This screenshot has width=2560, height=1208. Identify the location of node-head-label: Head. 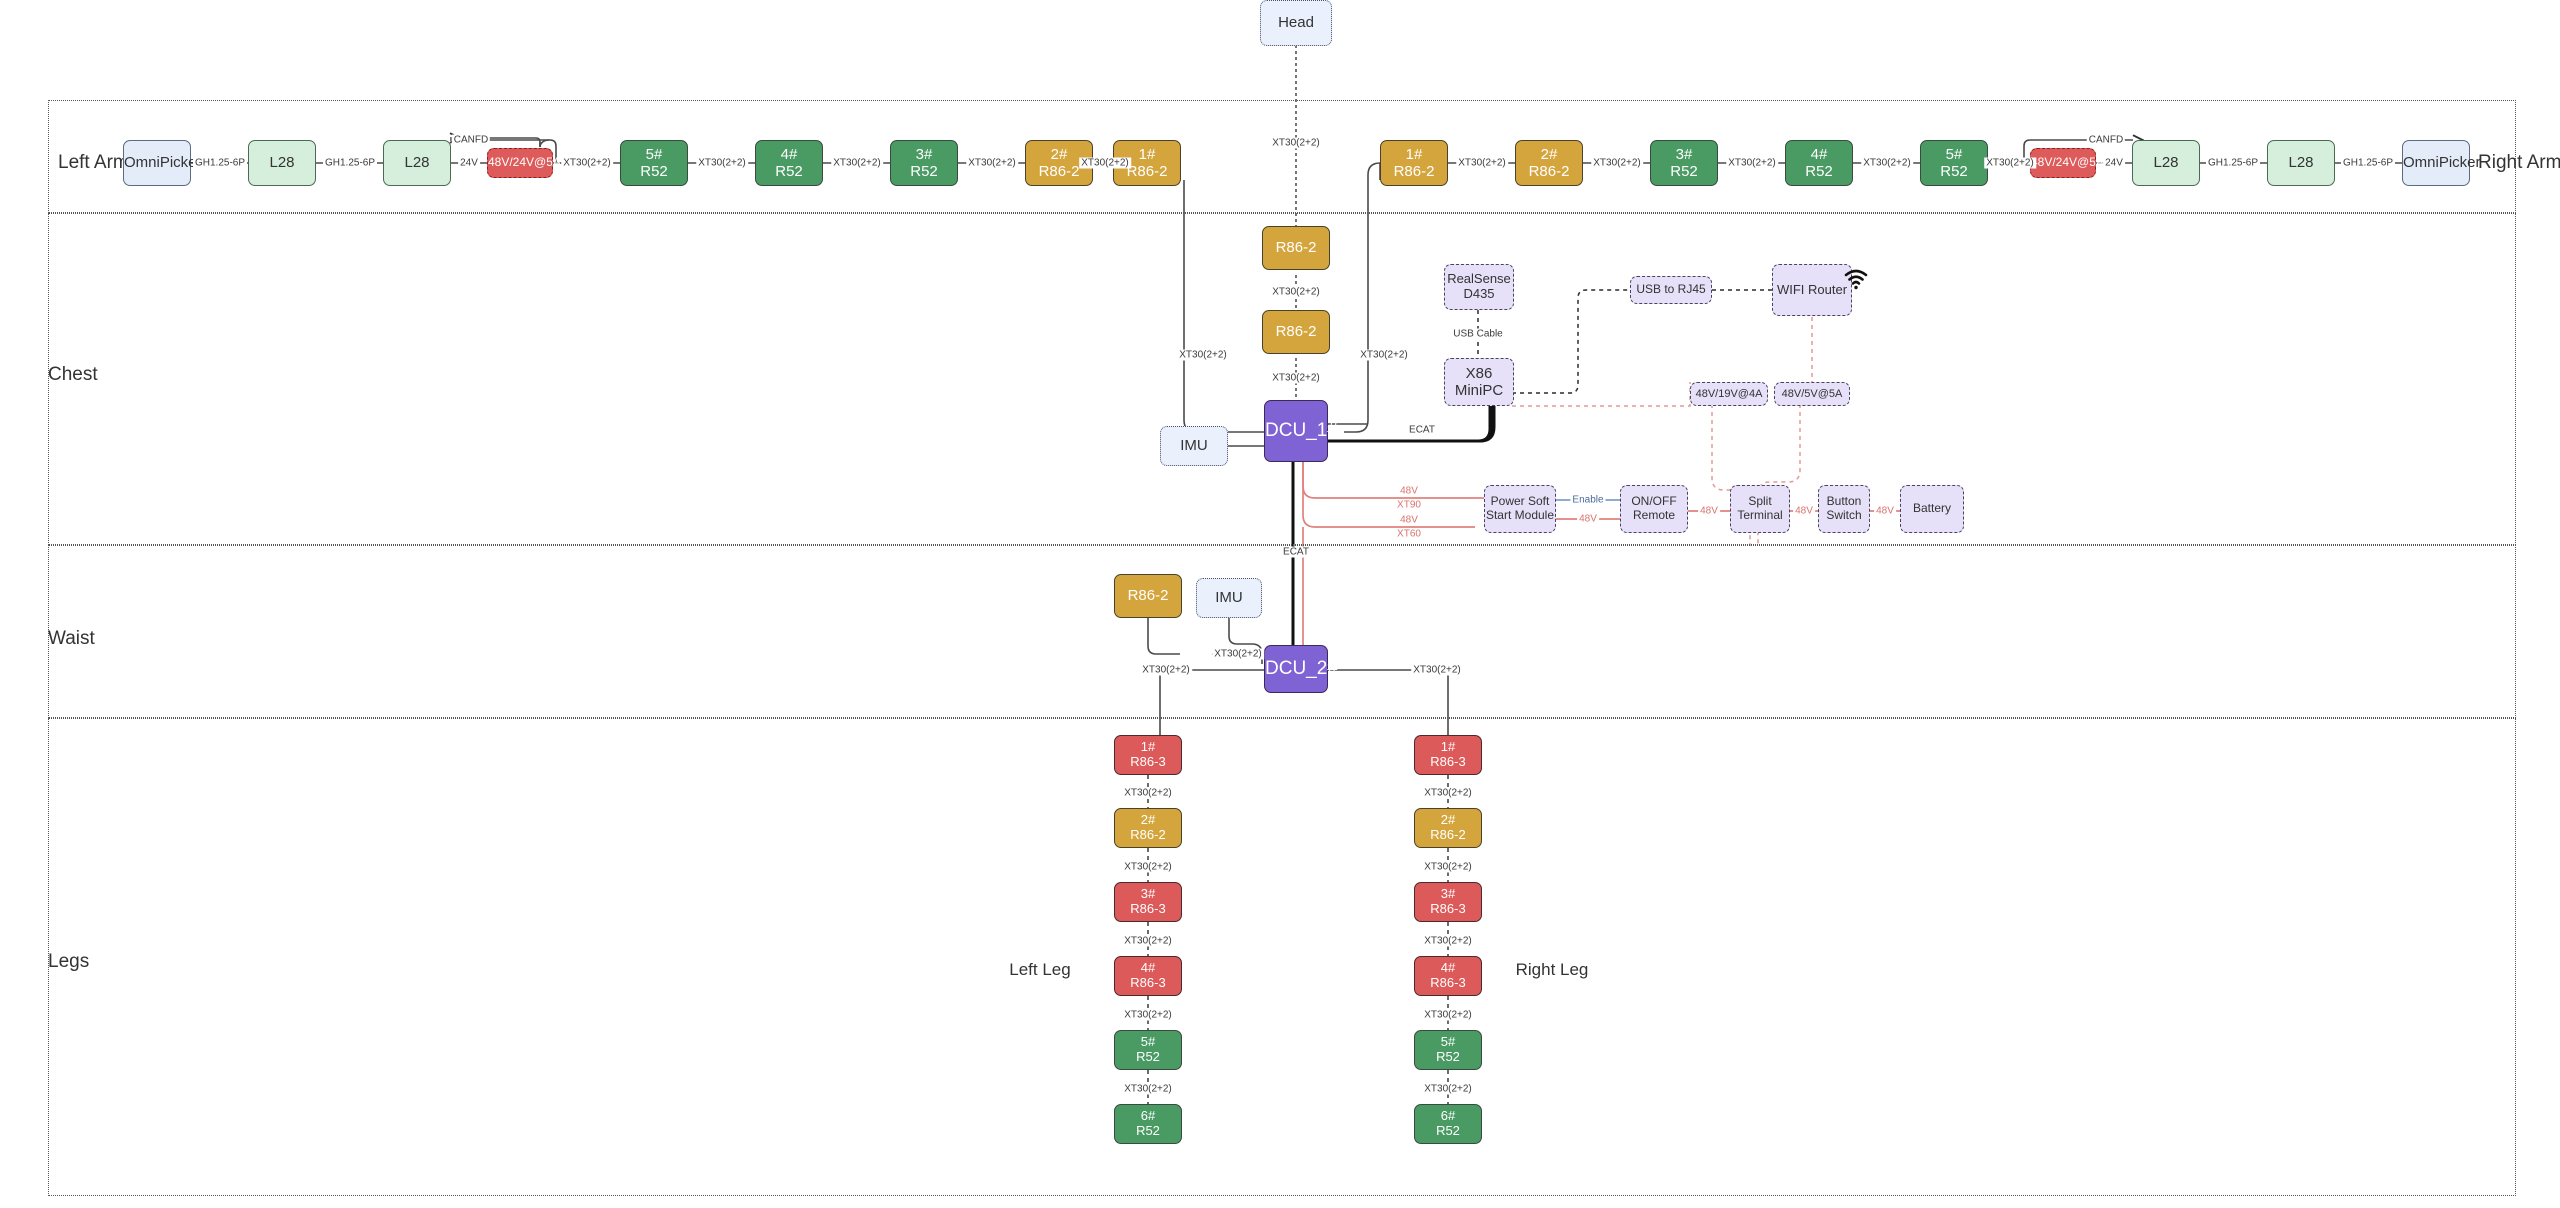
(1296, 23).